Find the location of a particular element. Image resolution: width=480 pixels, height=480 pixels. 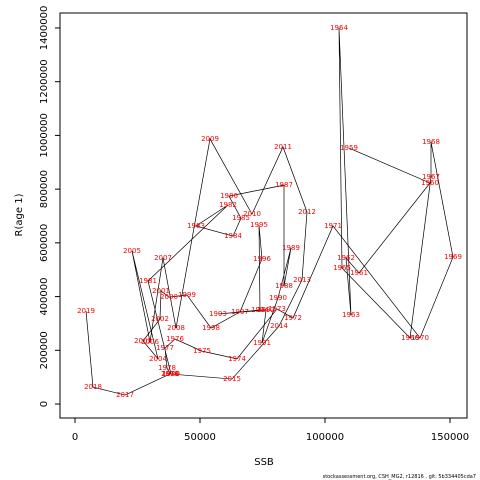

year-label: 2004 is located at coordinates (158, 359).